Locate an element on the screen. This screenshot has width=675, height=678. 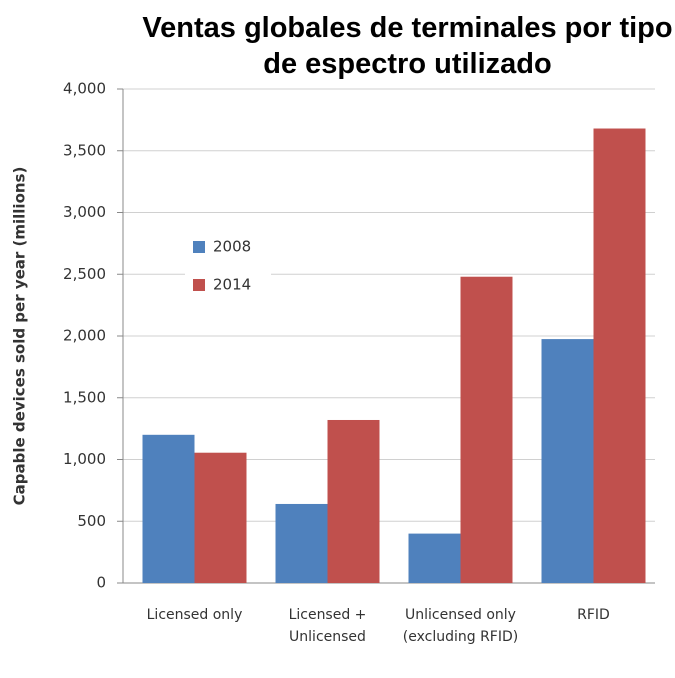
legend-label: 2014 is located at coordinates (232, 285).